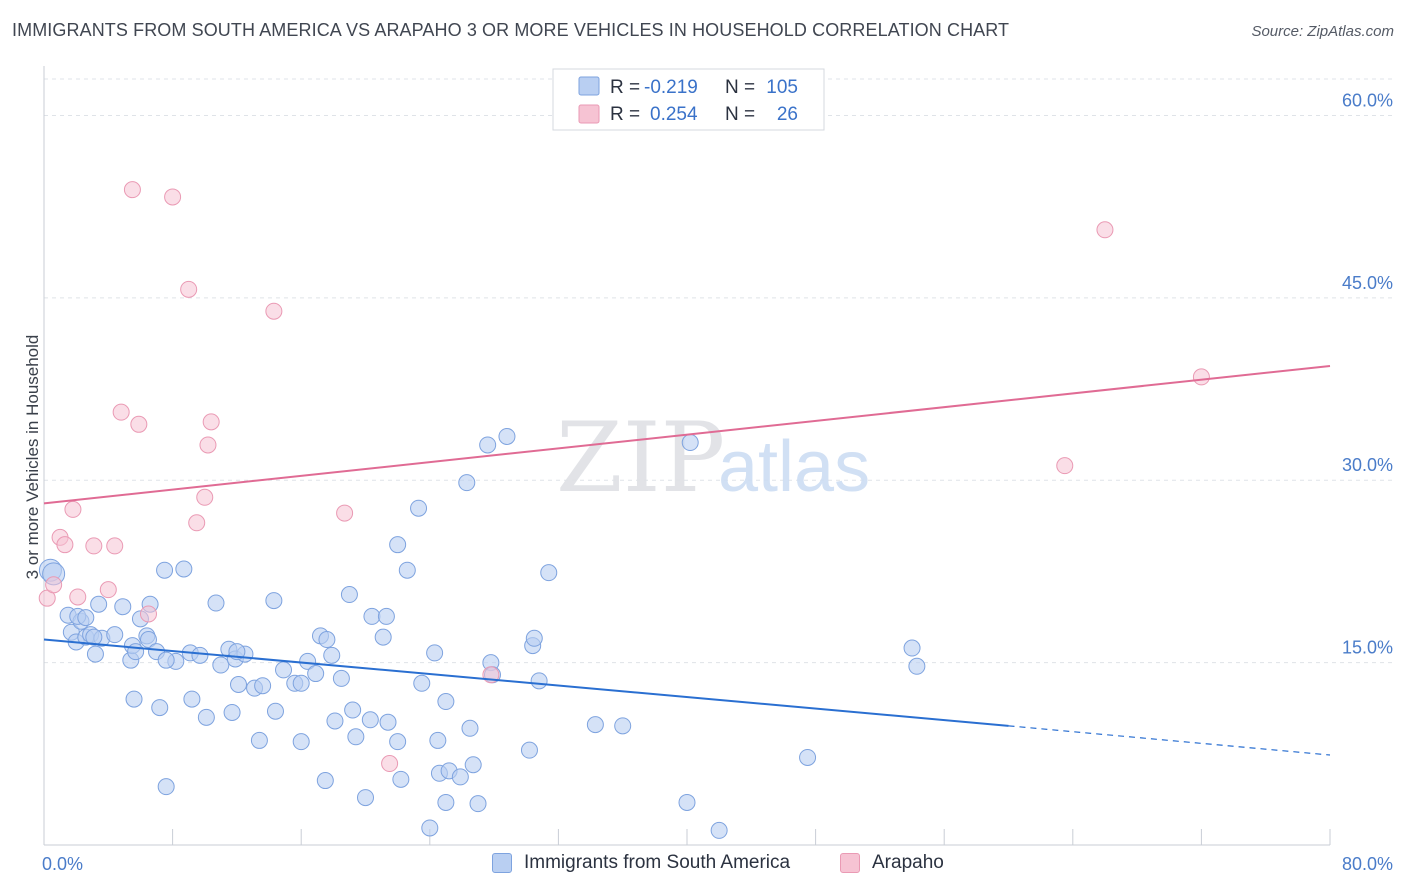  Describe the element at coordinates (674, 114) in the screenshot. I see `legend-r-value: 0.254` at that location.